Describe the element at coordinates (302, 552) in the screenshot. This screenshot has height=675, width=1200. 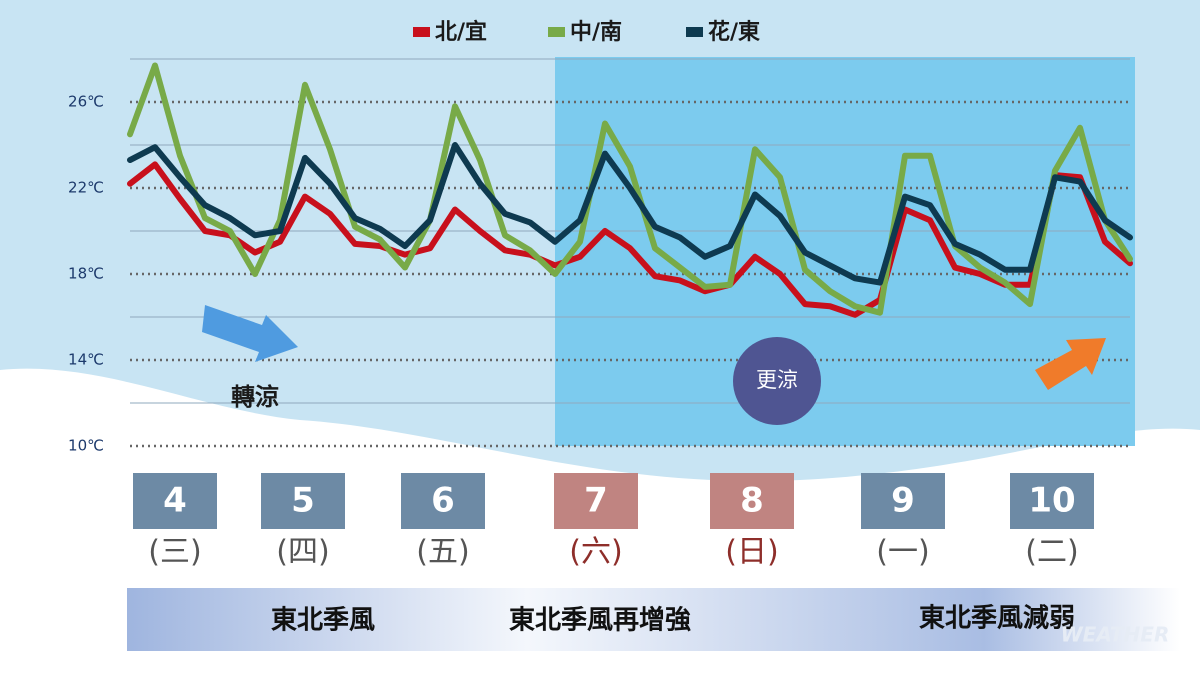
I see `day-weekday: (四)` at that location.